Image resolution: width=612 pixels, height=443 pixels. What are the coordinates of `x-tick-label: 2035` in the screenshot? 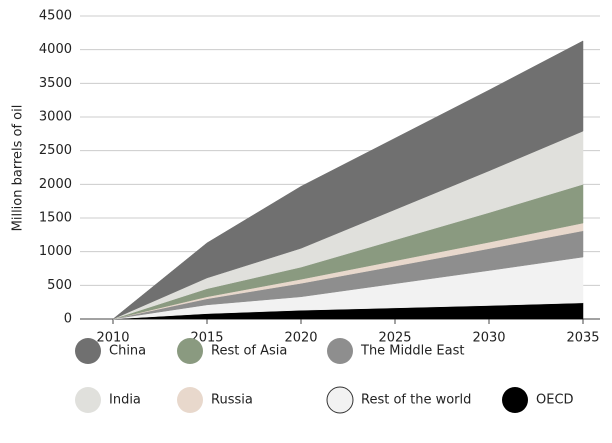 It's located at (582, 338).